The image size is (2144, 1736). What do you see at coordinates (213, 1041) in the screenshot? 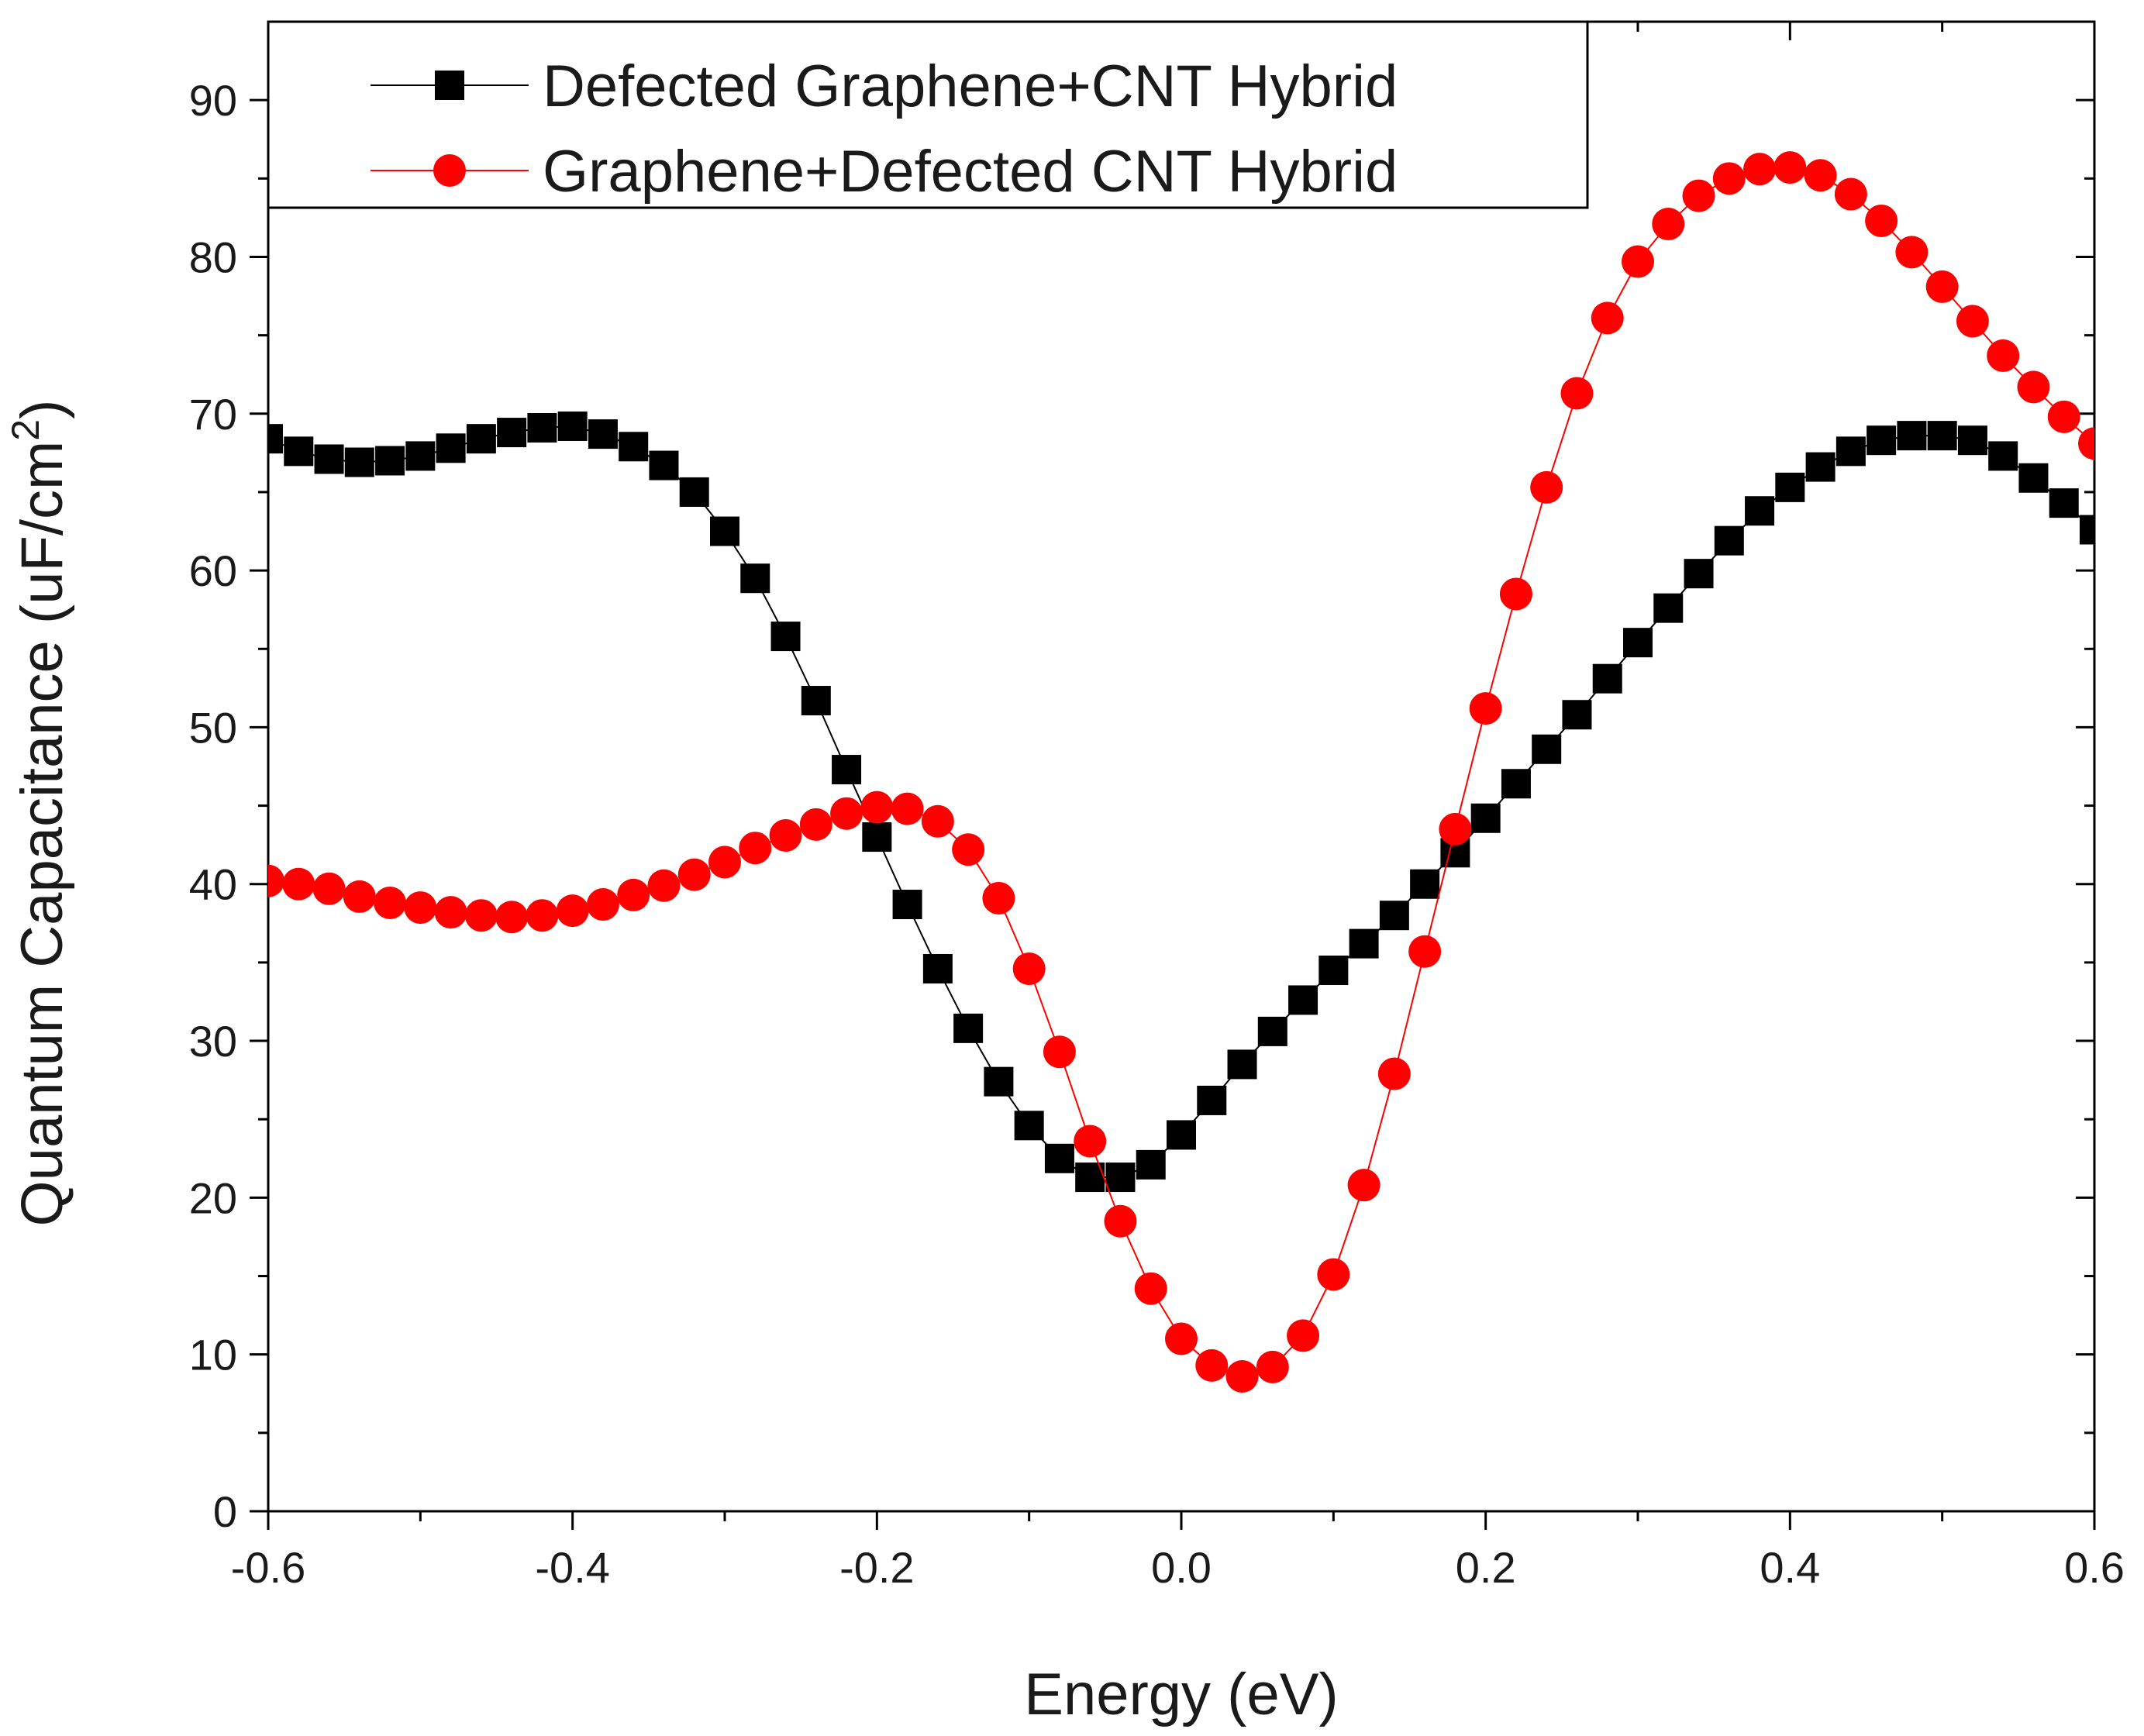
I see `y-tick-label: 30` at bounding box center [213, 1041].